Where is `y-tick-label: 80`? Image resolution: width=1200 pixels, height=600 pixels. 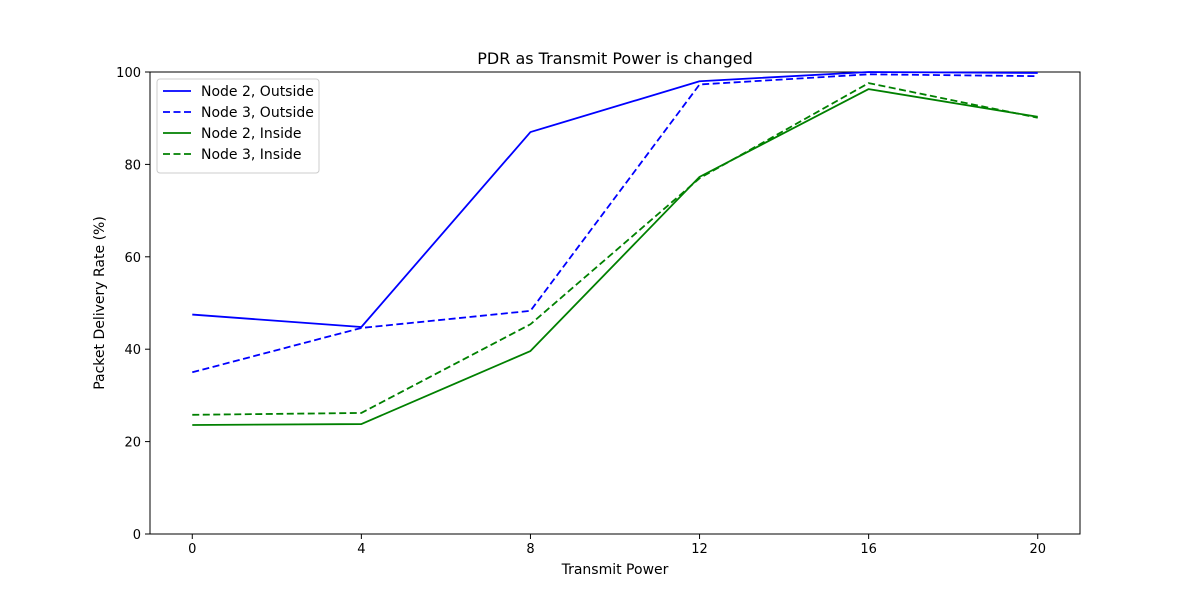
y-tick-label: 80 is located at coordinates (132, 165).